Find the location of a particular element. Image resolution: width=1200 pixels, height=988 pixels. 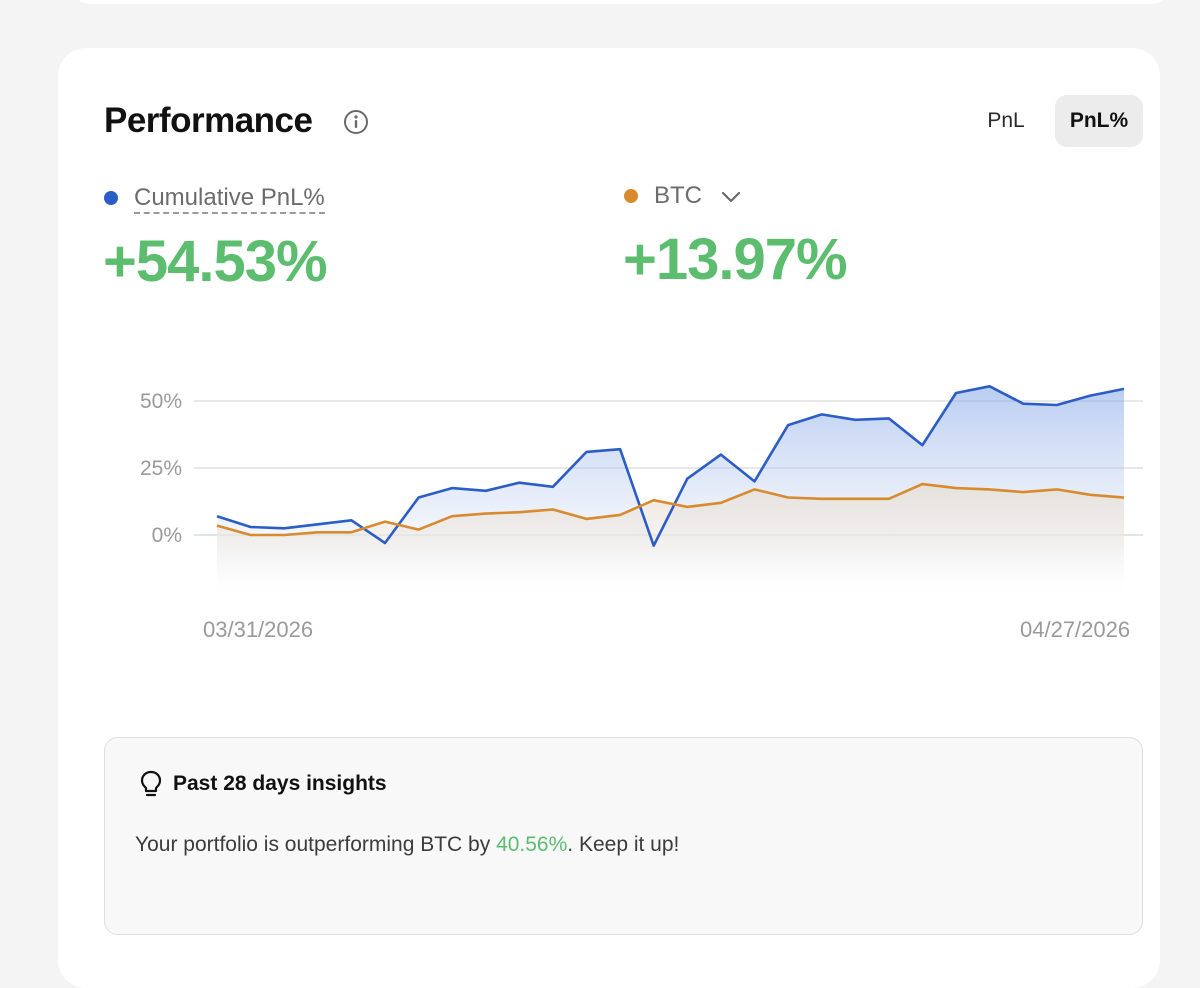

outperformance-value: 40.56% is located at coordinates (531, 844).